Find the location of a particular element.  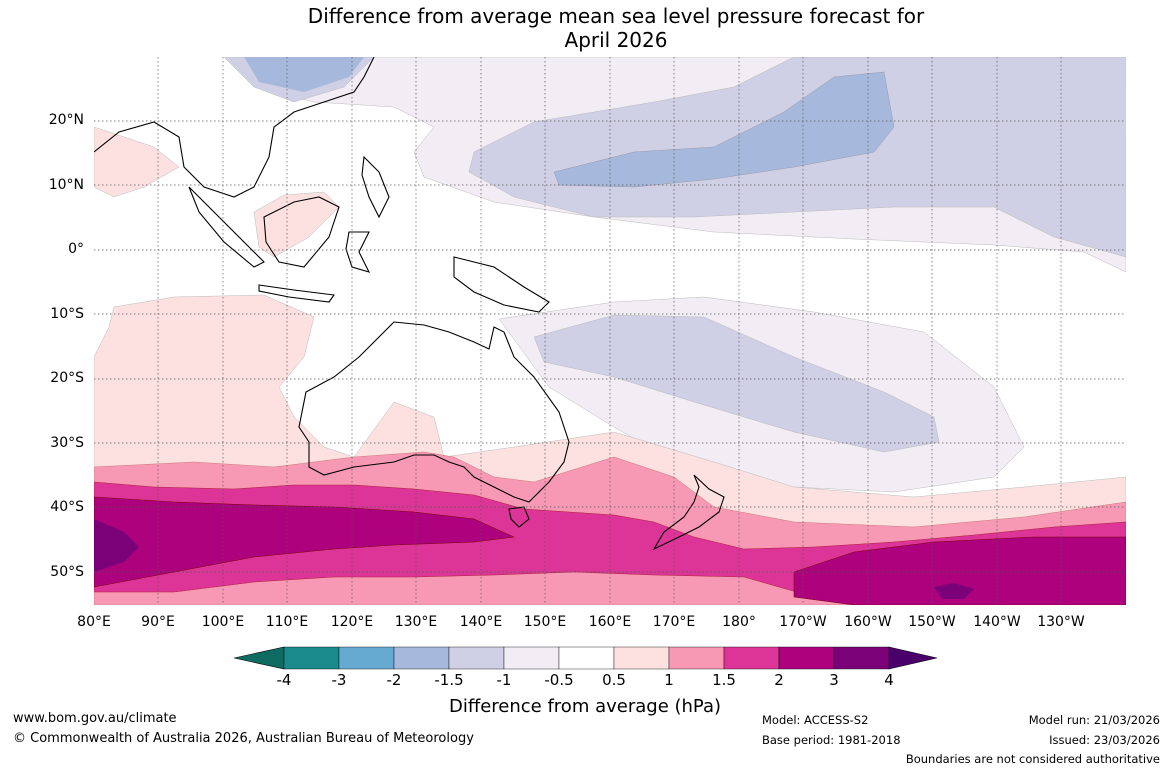

title-line-2: April 2026 is located at coordinates (616, 40).